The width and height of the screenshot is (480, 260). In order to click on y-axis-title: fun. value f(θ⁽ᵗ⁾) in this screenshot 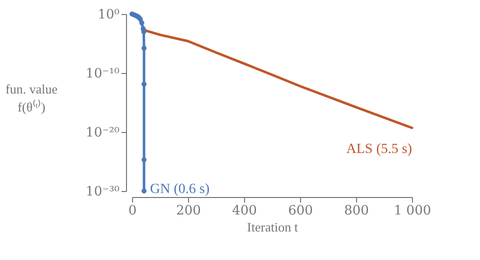, I will do `click(32, 98)`.